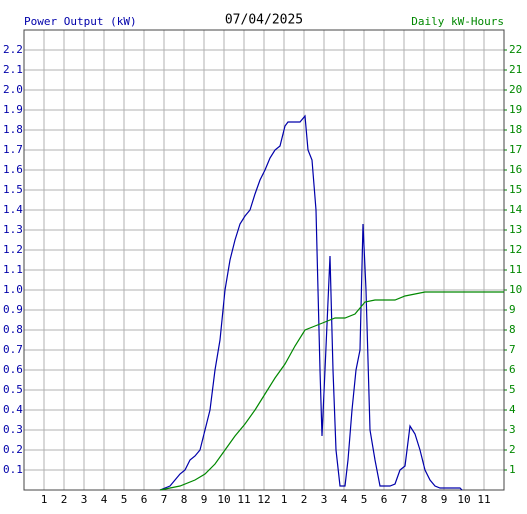 This screenshot has width=527, height=514. Describe the element at coordinates (13, 289) in the screenshot. I see `y-tick-label: 1.0` at that location.